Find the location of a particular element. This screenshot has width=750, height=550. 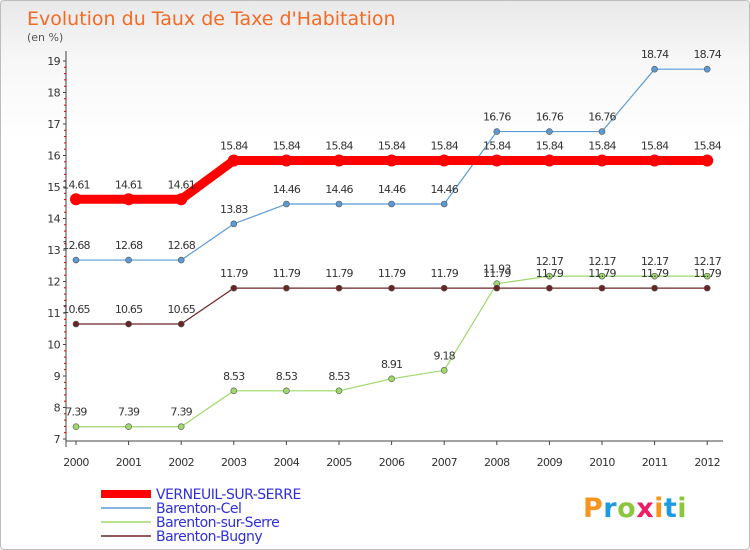

x-tick-label: 2000 is located at coordinates (76, 462).